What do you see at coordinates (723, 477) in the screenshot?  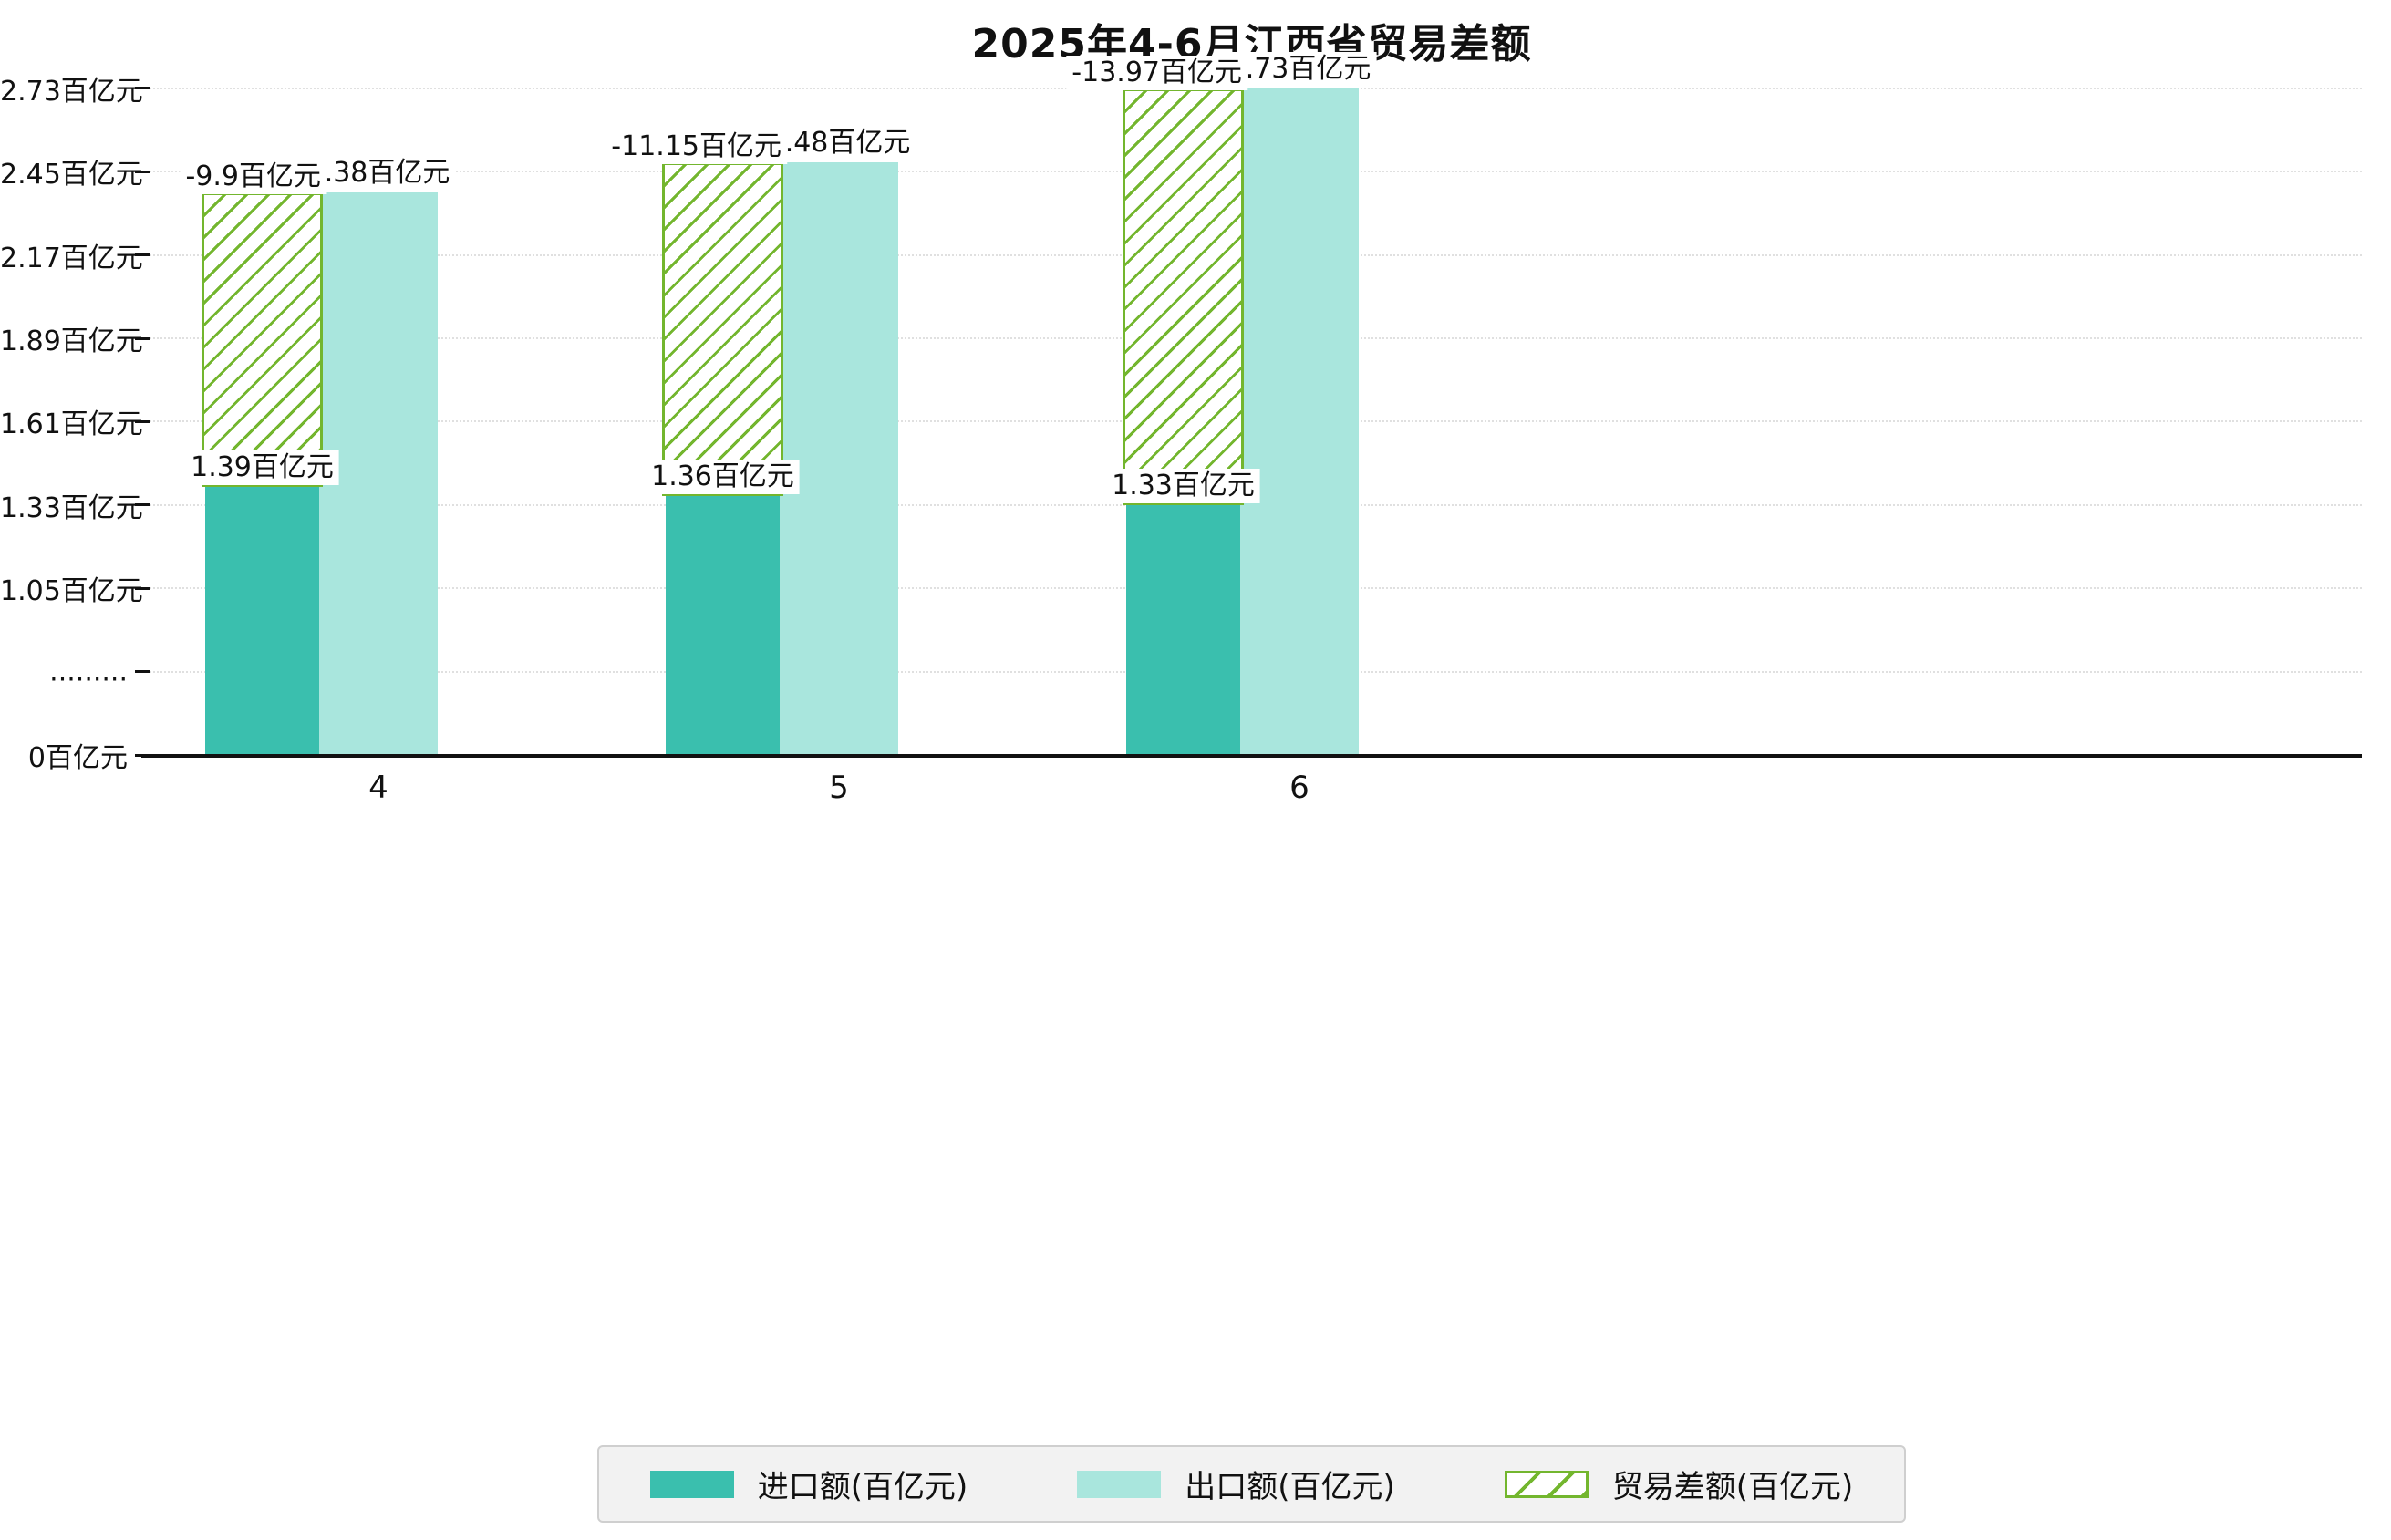 I see `import-value-label: 1.36百亿元` at bounding box center [723, 477].